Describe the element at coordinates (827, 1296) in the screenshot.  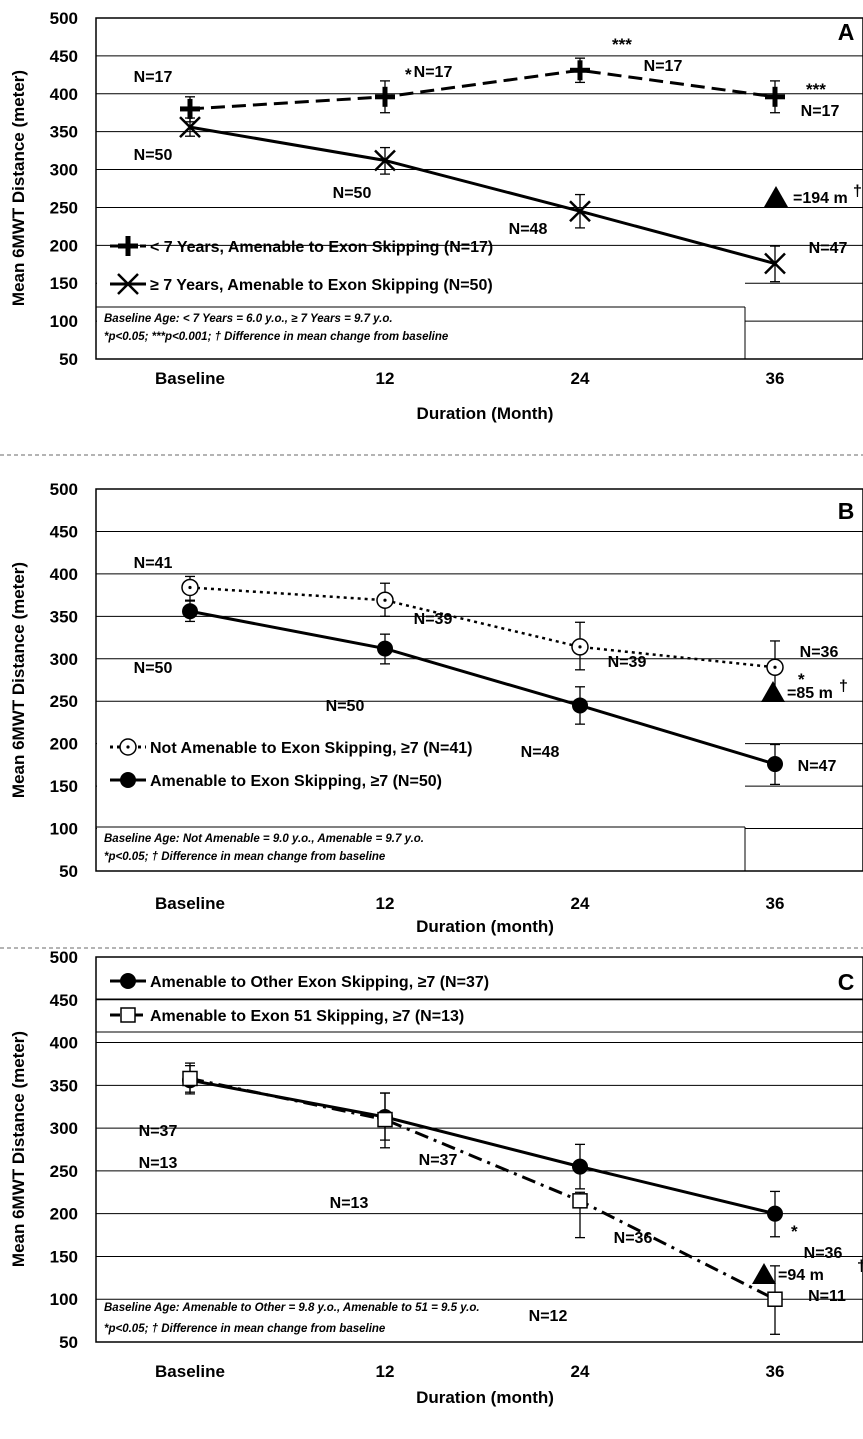
I see `n-label: N=11` at that location.